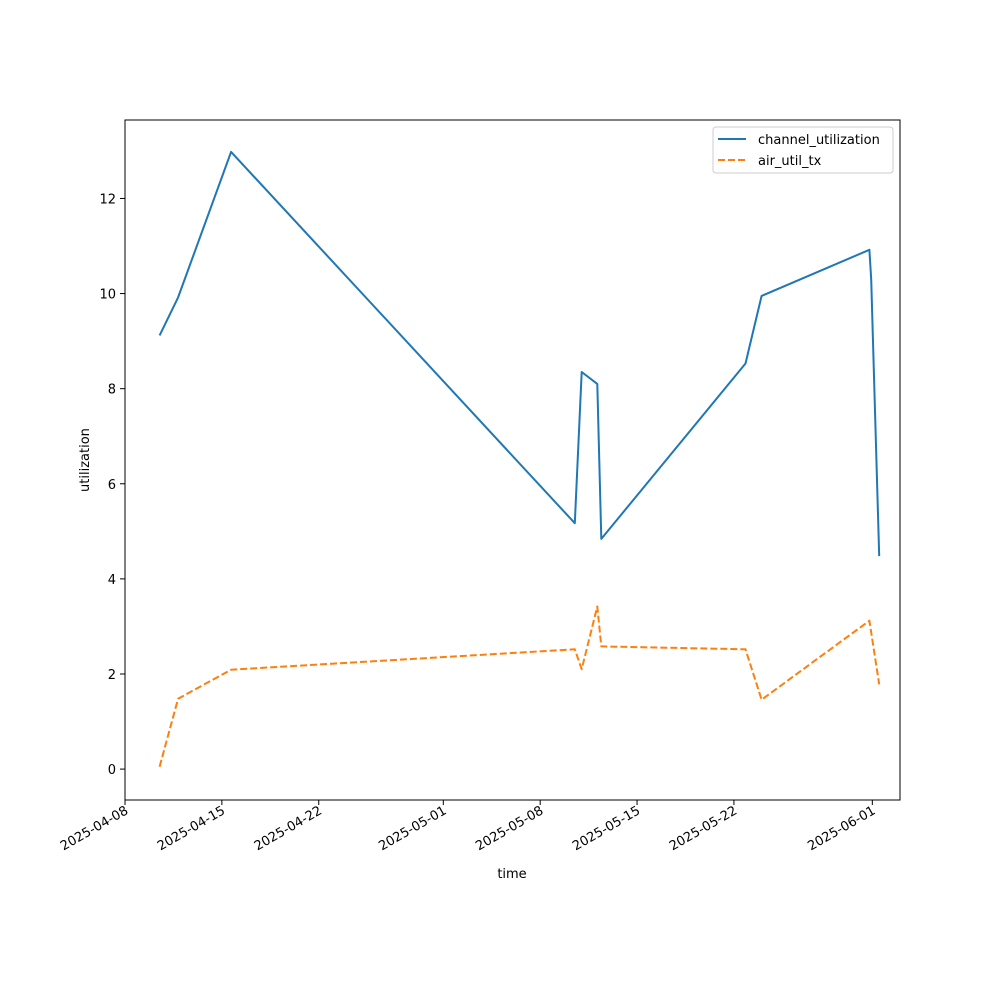 The image size is (1000, 1000). Describe the element at coordinates (85, 460) in the screenshot. I see `y-axis-label: utilization` at that location.